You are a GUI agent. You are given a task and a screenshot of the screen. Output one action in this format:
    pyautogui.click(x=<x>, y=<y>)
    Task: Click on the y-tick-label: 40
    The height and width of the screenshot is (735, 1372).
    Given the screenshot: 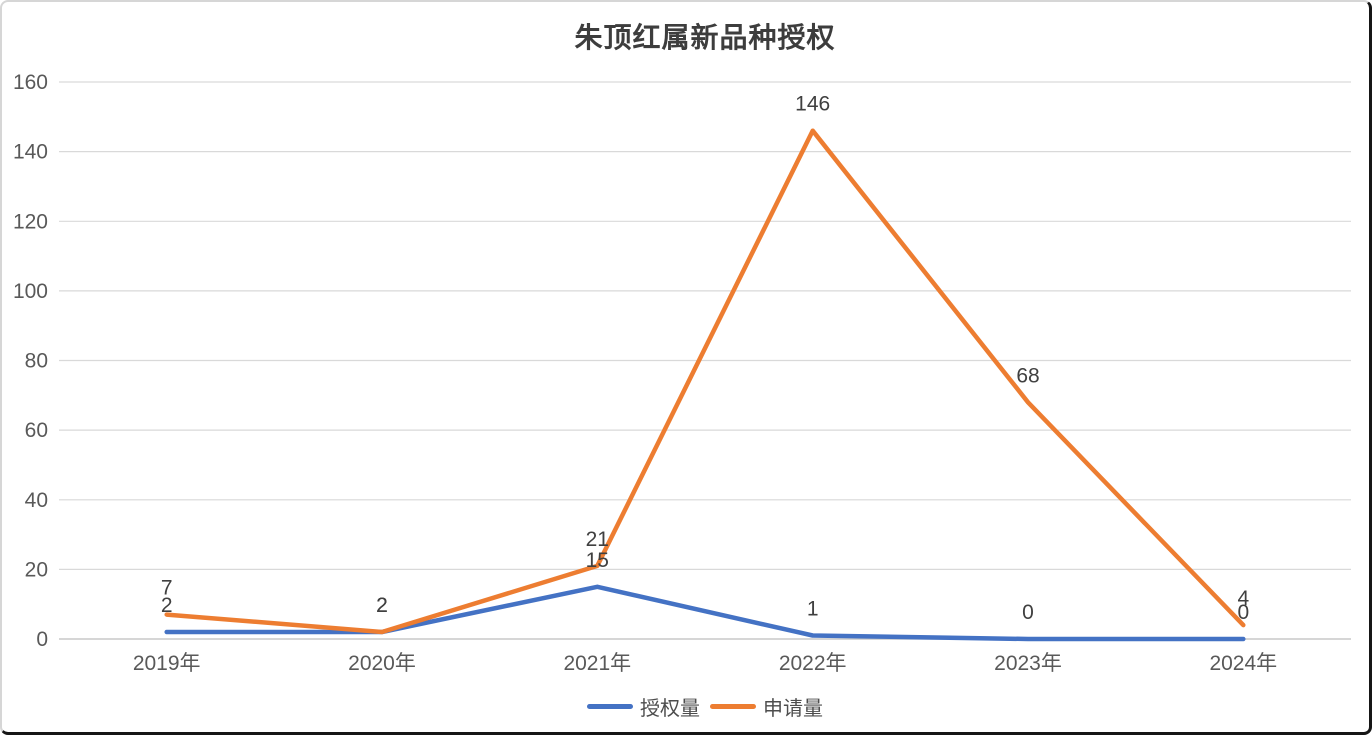 What is the action you would take?
    pyautogui.click(x=36, y=500)
    